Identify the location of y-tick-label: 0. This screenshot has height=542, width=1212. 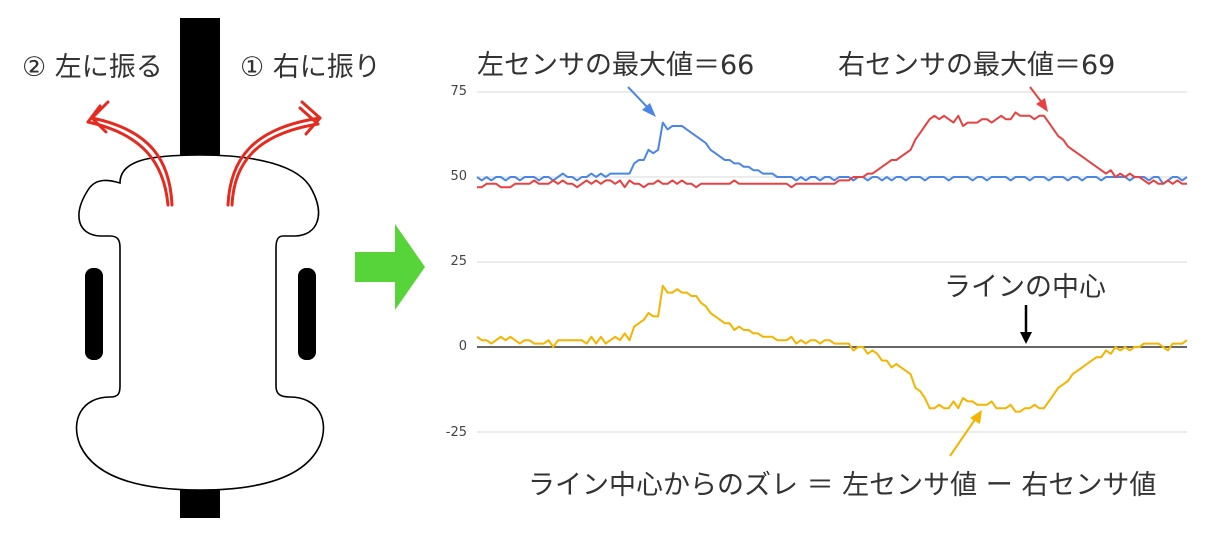
(462, 346).